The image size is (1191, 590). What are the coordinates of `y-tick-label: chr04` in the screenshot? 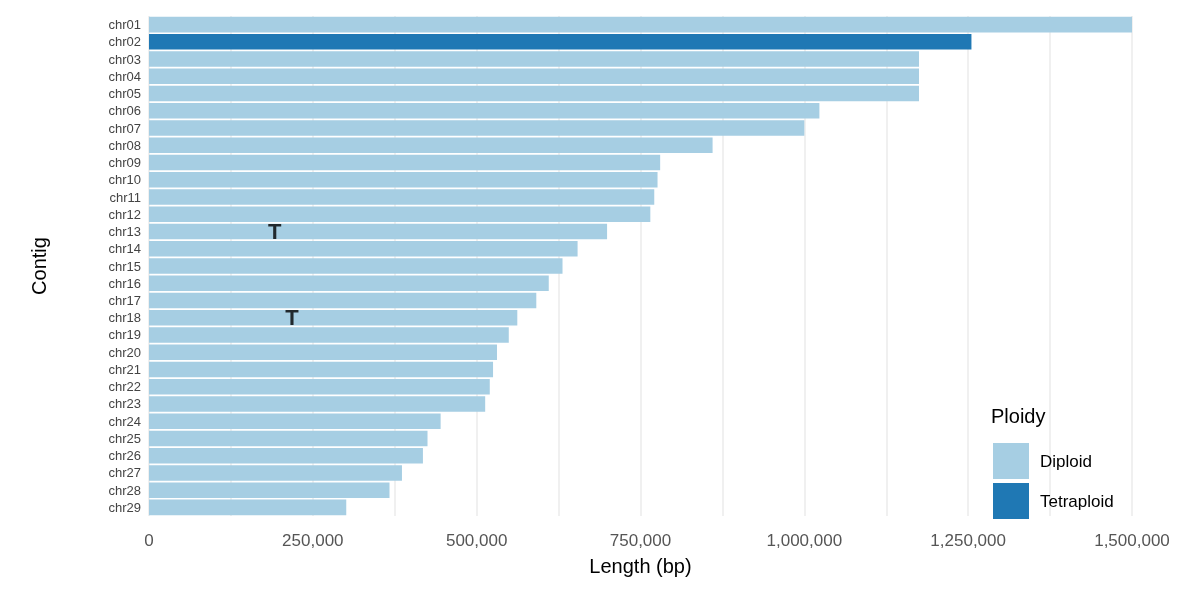 It's located at (124, 76).